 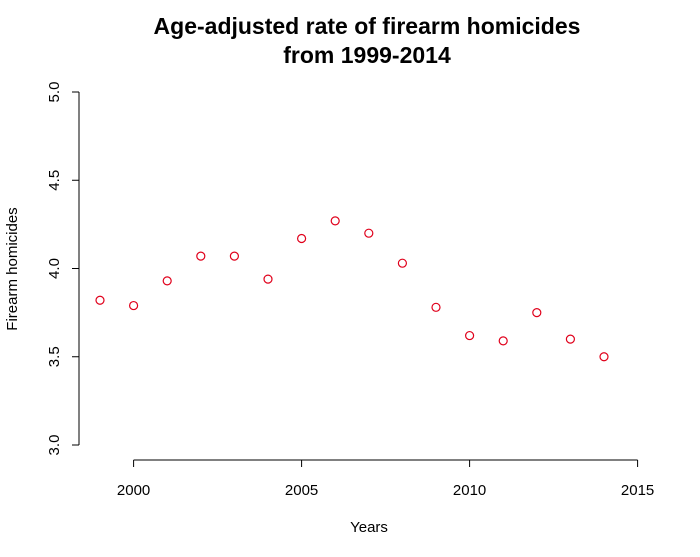 What do you see at coordinates (367, 26) in the screenshot?
I see `chart-title-line-1: Age-adjusted rate of firearm homicides` at bounding box center [367, 26].